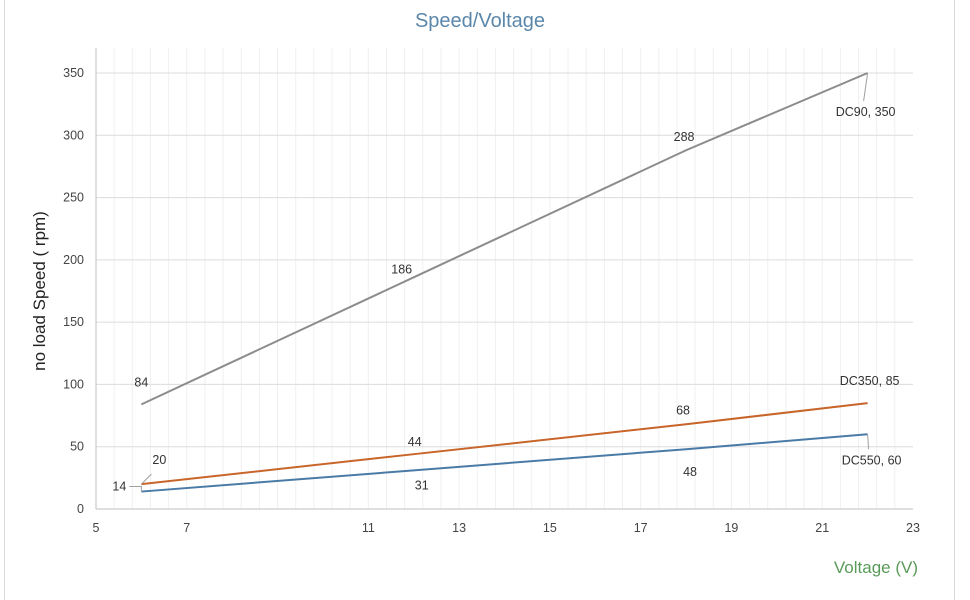  I want to click on y-tick-label: 250, so click(73, 198).